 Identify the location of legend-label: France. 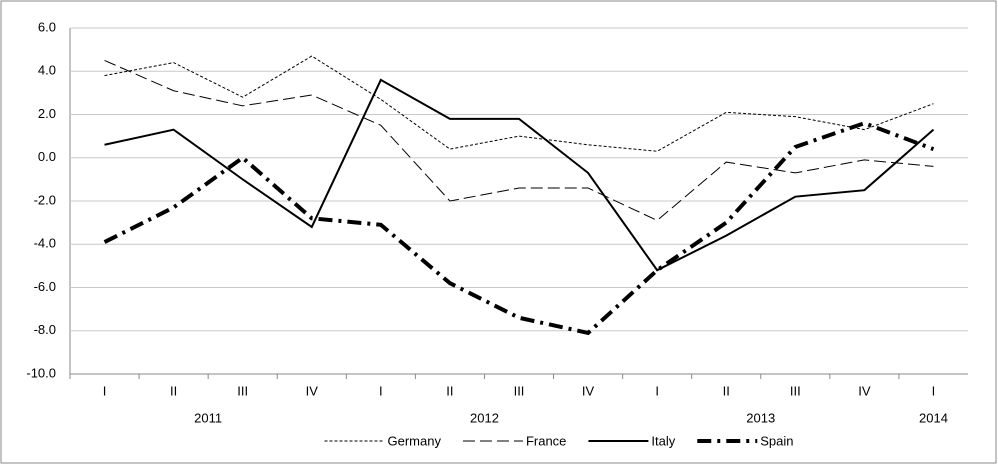
(546, 440).